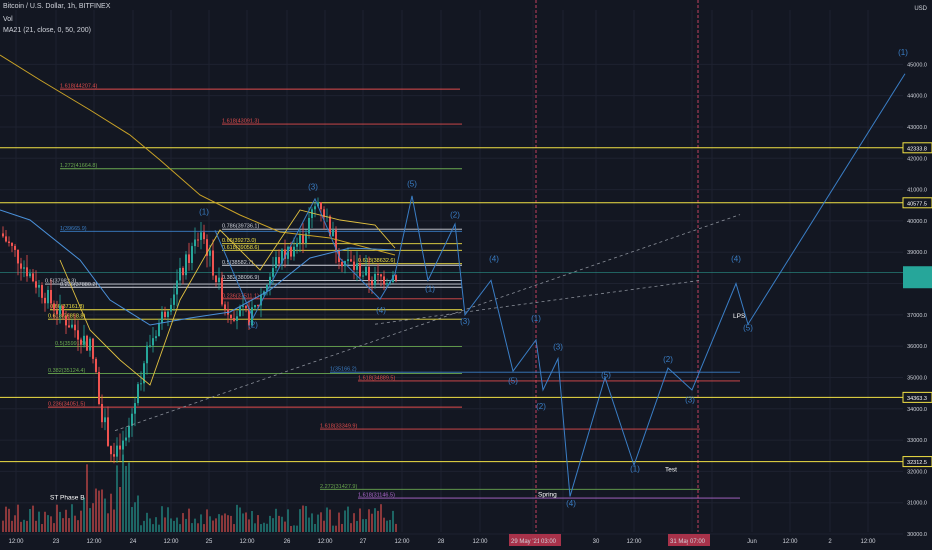 This screenshot has height=550, width=932. What do you see at coordinates (441, 542) in the screenshot?
I see `x-tick-label: 28` at bounding box center [441, 542].